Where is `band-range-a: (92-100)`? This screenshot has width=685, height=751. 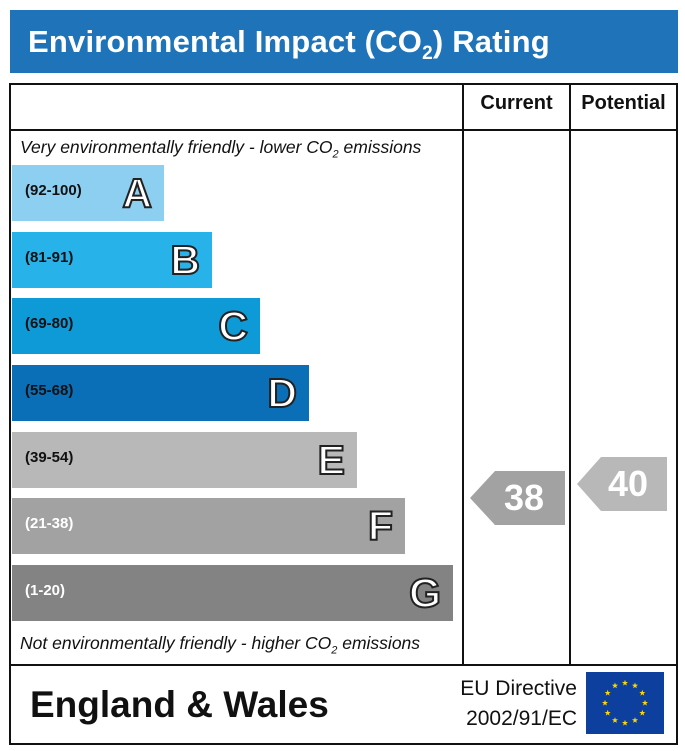 band-range-a: (92-100) is located at coordinates (53, 190).